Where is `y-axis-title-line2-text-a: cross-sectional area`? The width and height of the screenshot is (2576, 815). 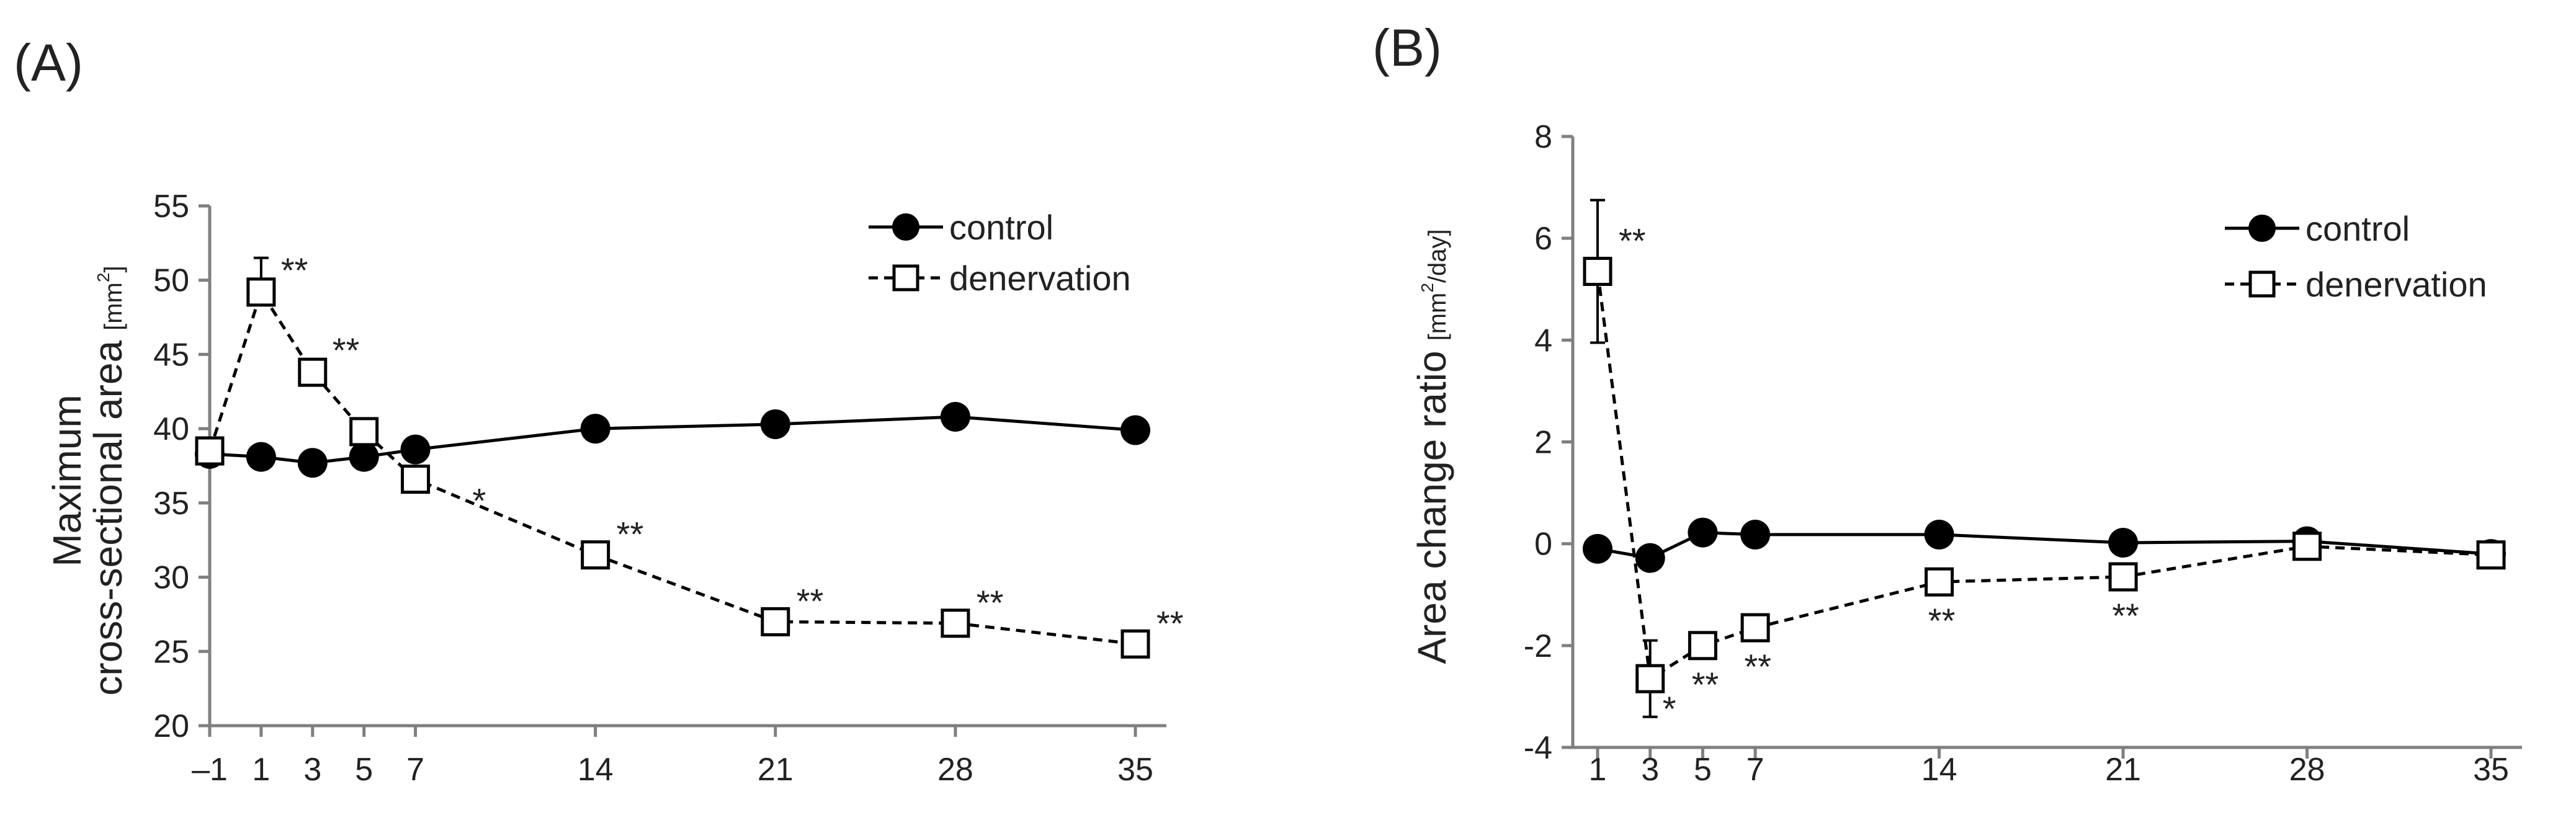 y-axis-title-line2-text-a: cross-sectional area is located at coordinates (108, 517).